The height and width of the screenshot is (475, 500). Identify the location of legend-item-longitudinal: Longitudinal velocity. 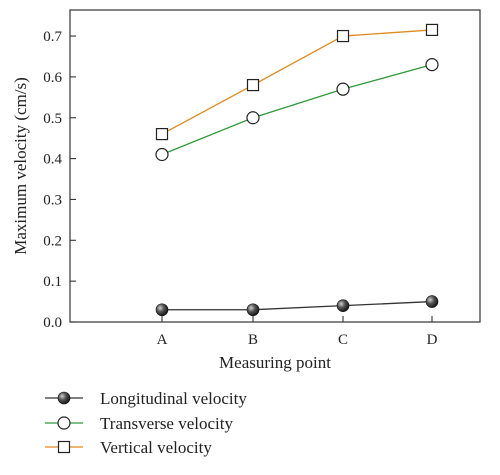
(146, 398).